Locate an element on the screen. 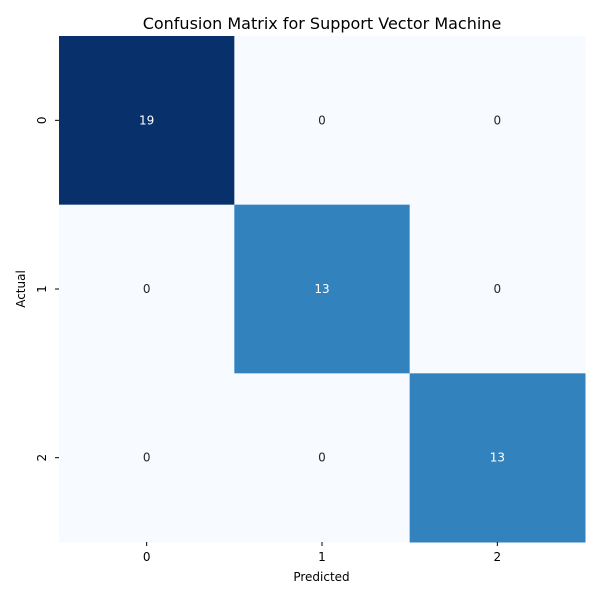  x-tick-label: 1 is located at coordinates (322, 557).